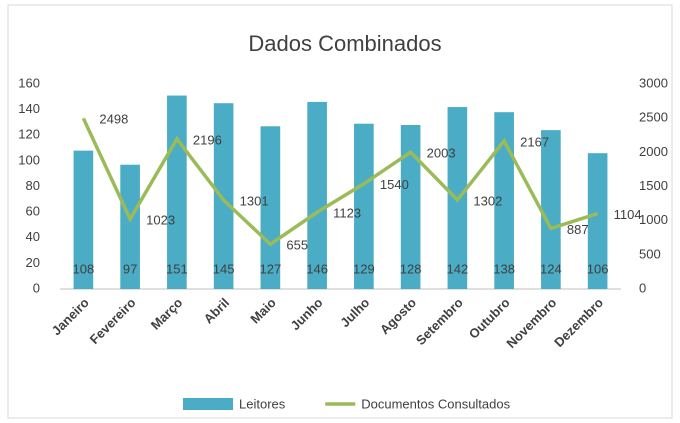 The width and height of the screenshot is (680, 423). What do you see at coordinates (33, 211) in the screenshot?
I see `y-tick-label: 60` at bounding box center [33, 211].